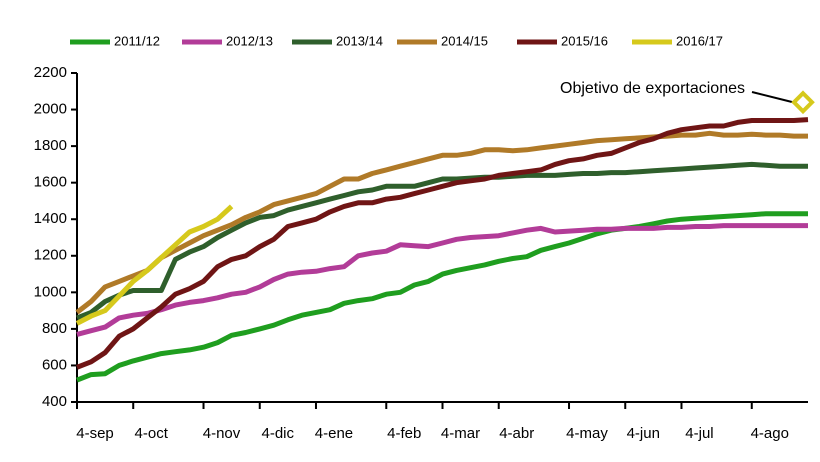 Image resolution: width=820 pixels, height=462 pixels. I want to click on legend-label: 2013/14, so click(359, 40).